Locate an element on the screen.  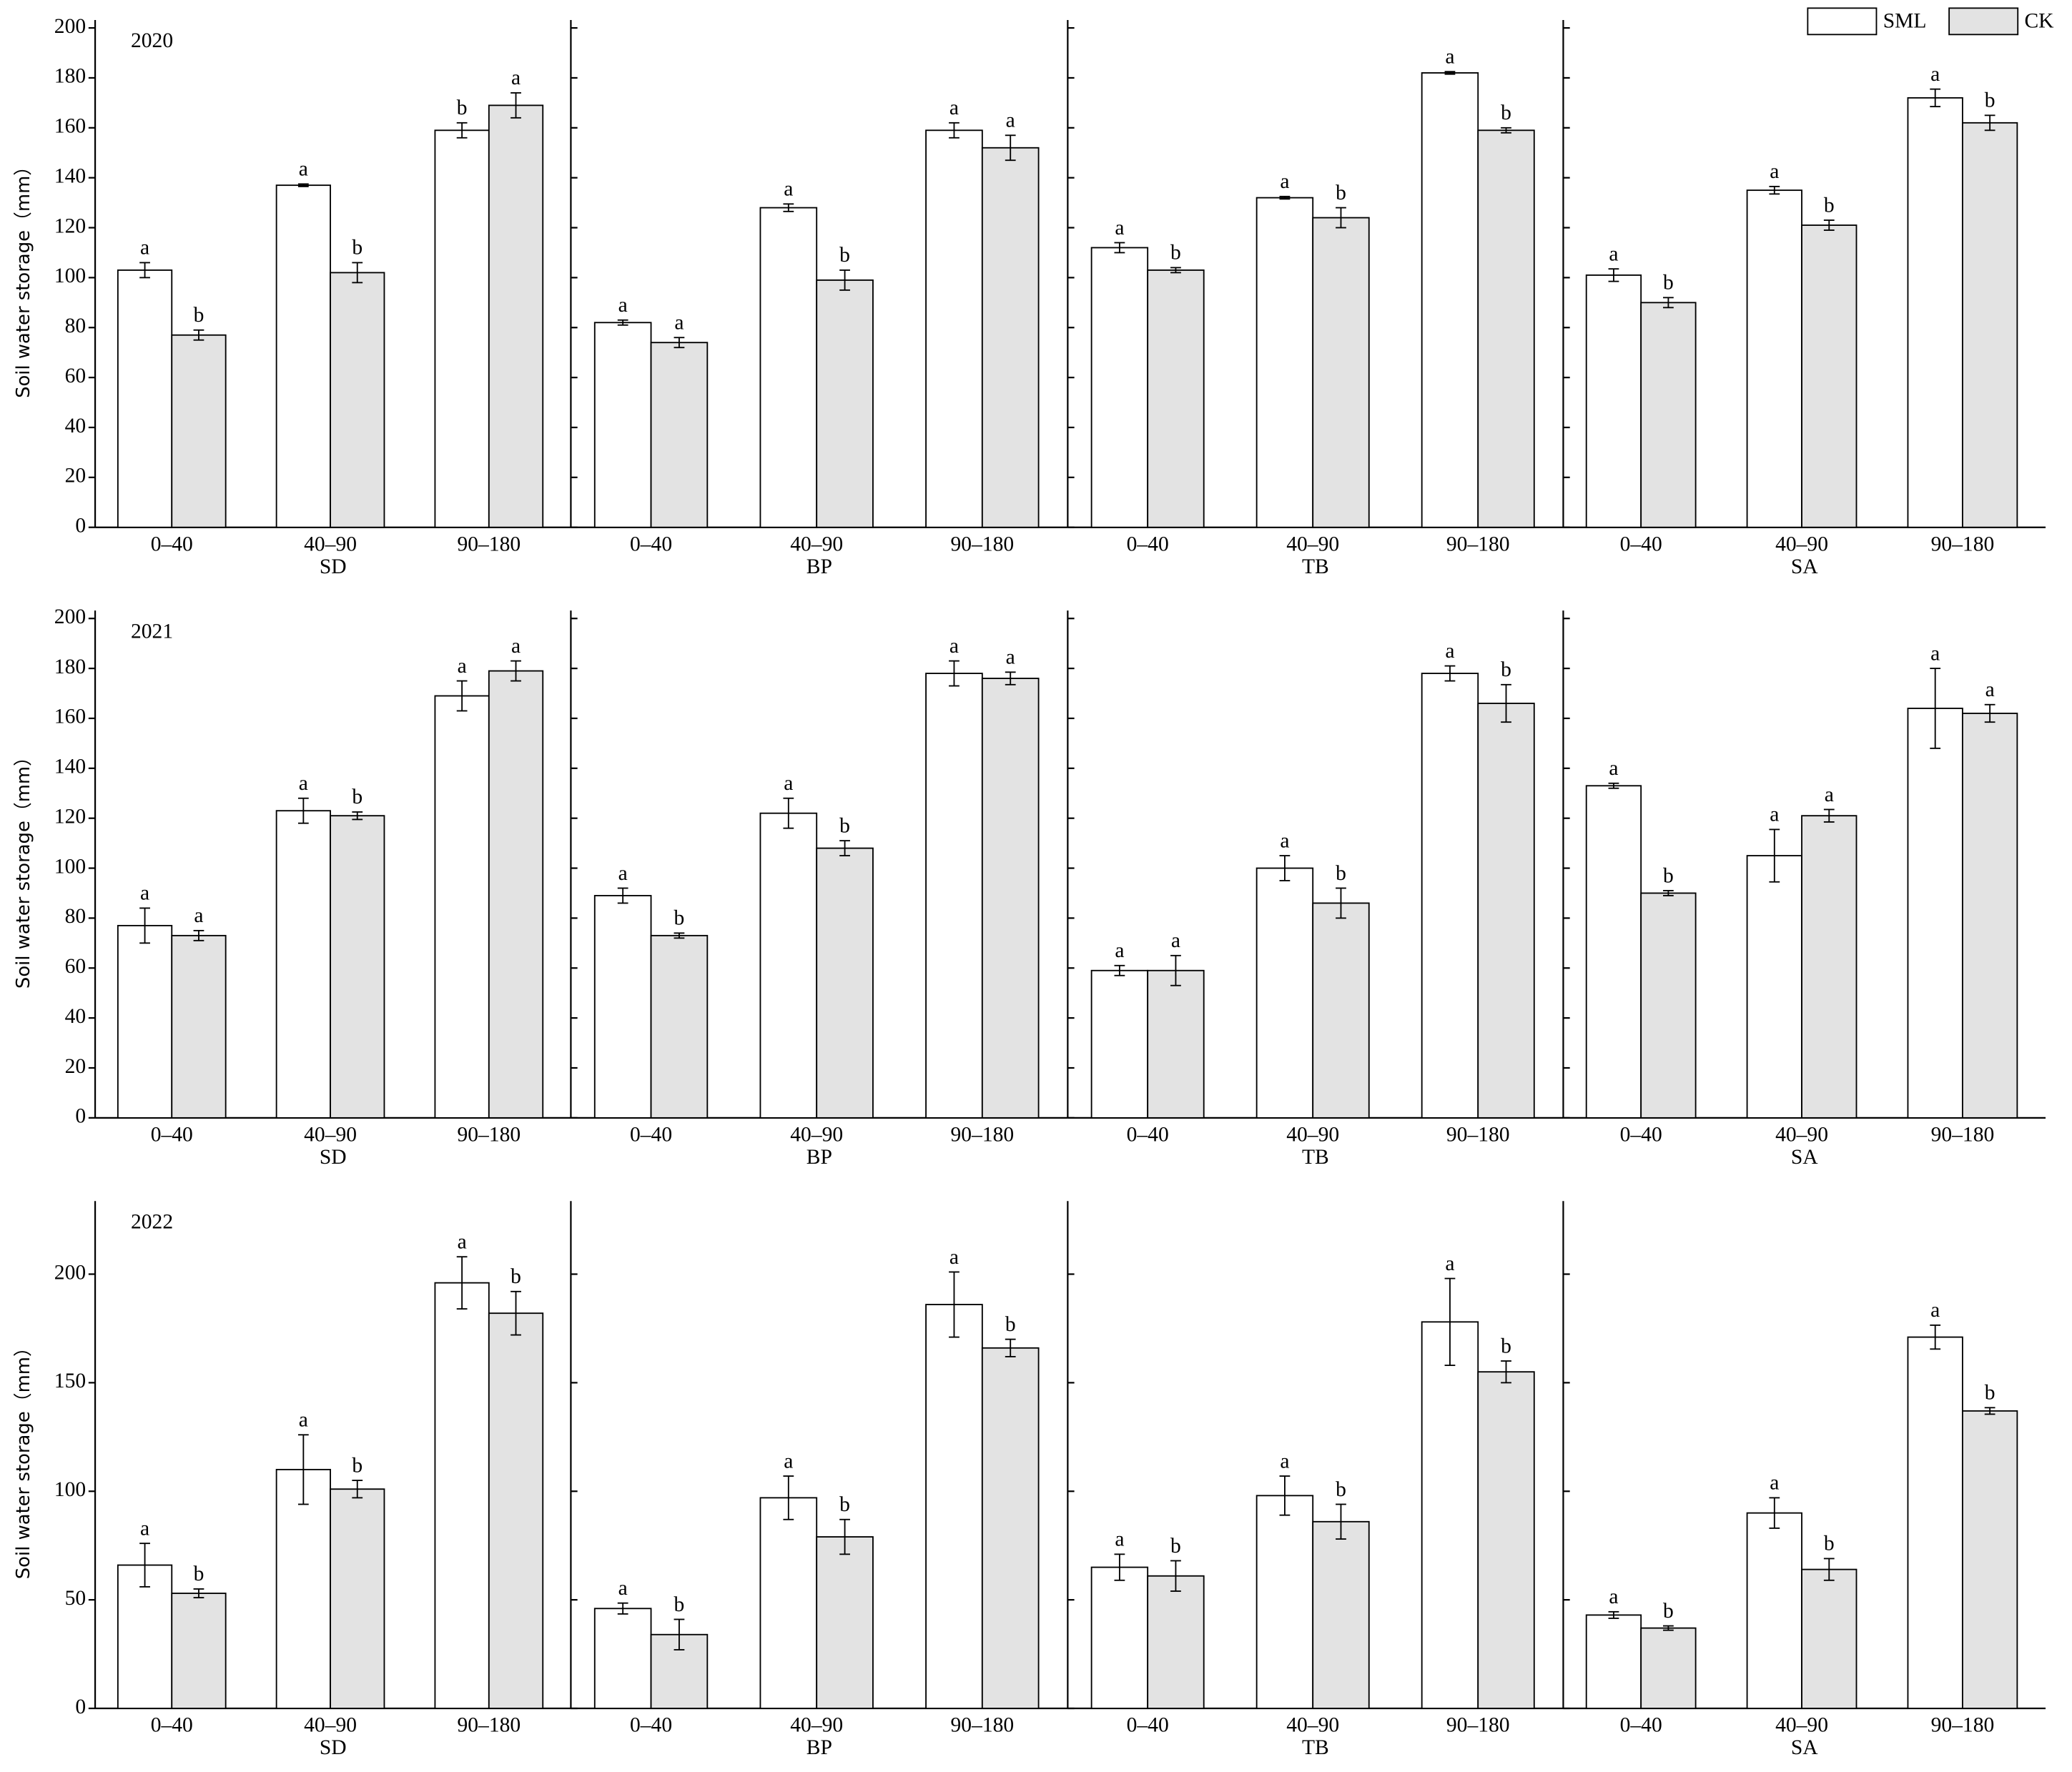
y-tick-label: 50 is located at coordinates (76, 1599).